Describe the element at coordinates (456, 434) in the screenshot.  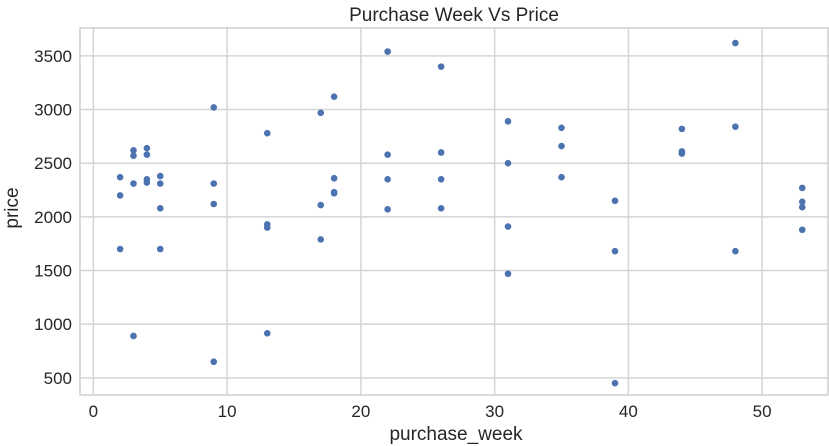
I see `x-axis-label: purchase_week` at that location.